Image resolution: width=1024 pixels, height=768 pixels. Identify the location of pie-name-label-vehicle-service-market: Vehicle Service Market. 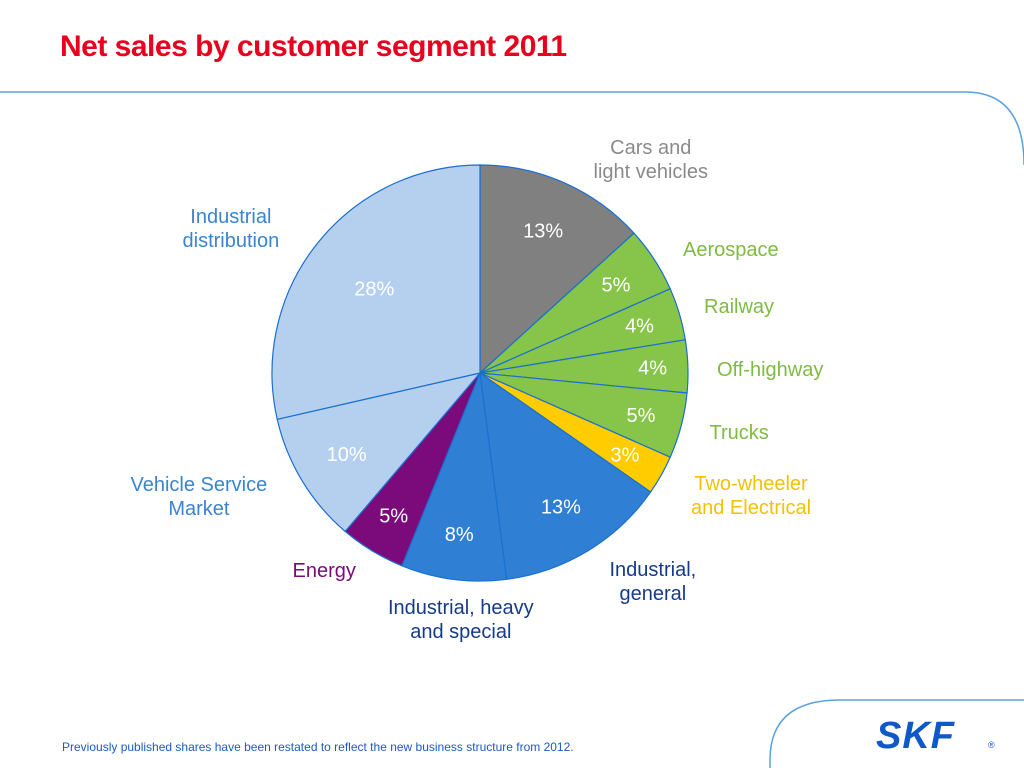
(199, 497).